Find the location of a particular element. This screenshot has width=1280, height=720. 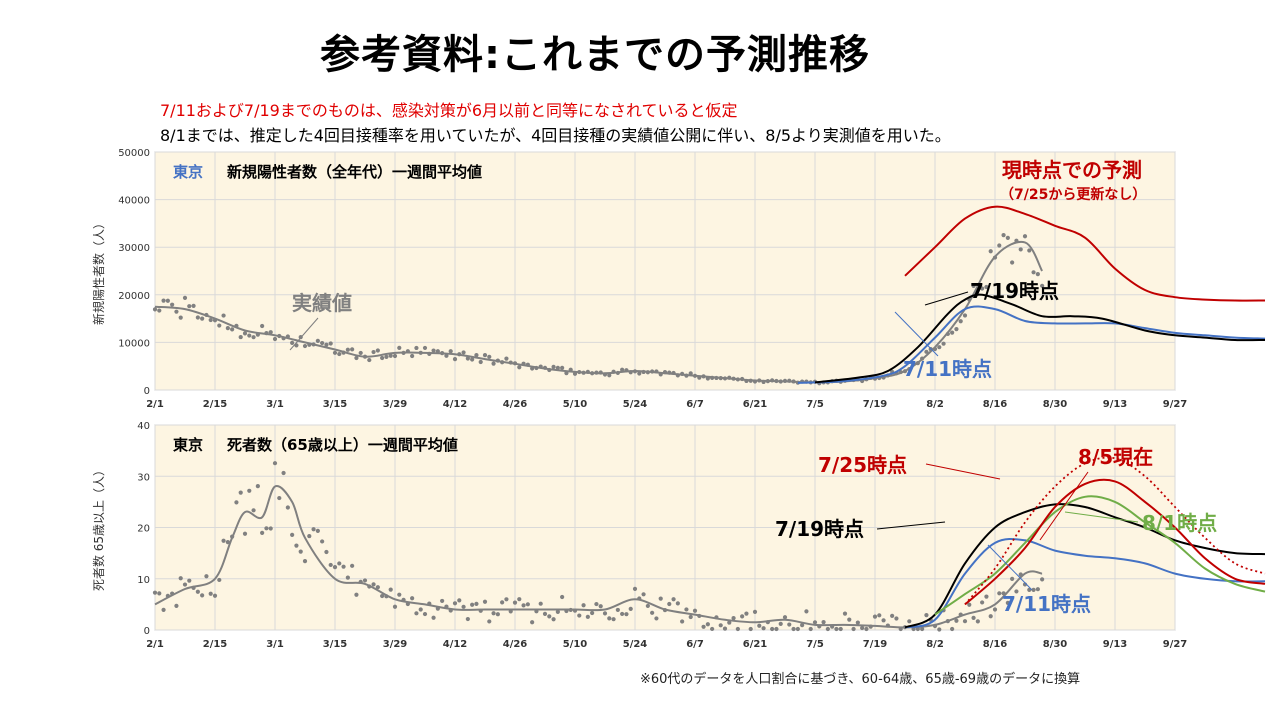

x-tick-label: 4/26 is located at coordinates (515, 644).